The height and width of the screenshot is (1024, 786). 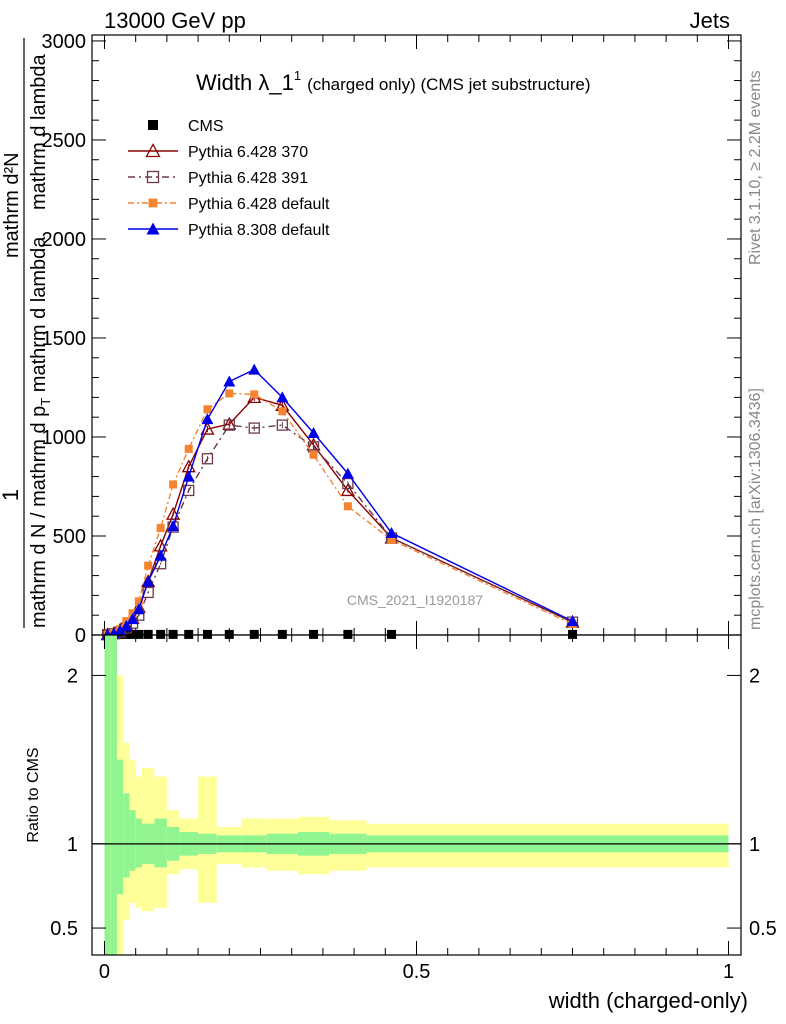 What do you see at coordinates (64, 929) in the screenshot?
I see `ratio-y-tick-label: 0.5` at bounding box center [64, 929].